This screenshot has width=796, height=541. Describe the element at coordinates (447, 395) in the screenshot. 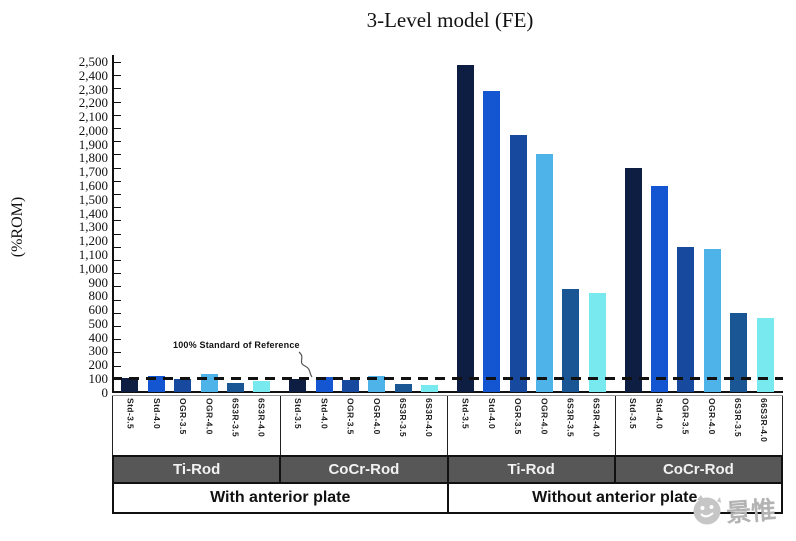

I see `x-axis-shadow-line` at that location.